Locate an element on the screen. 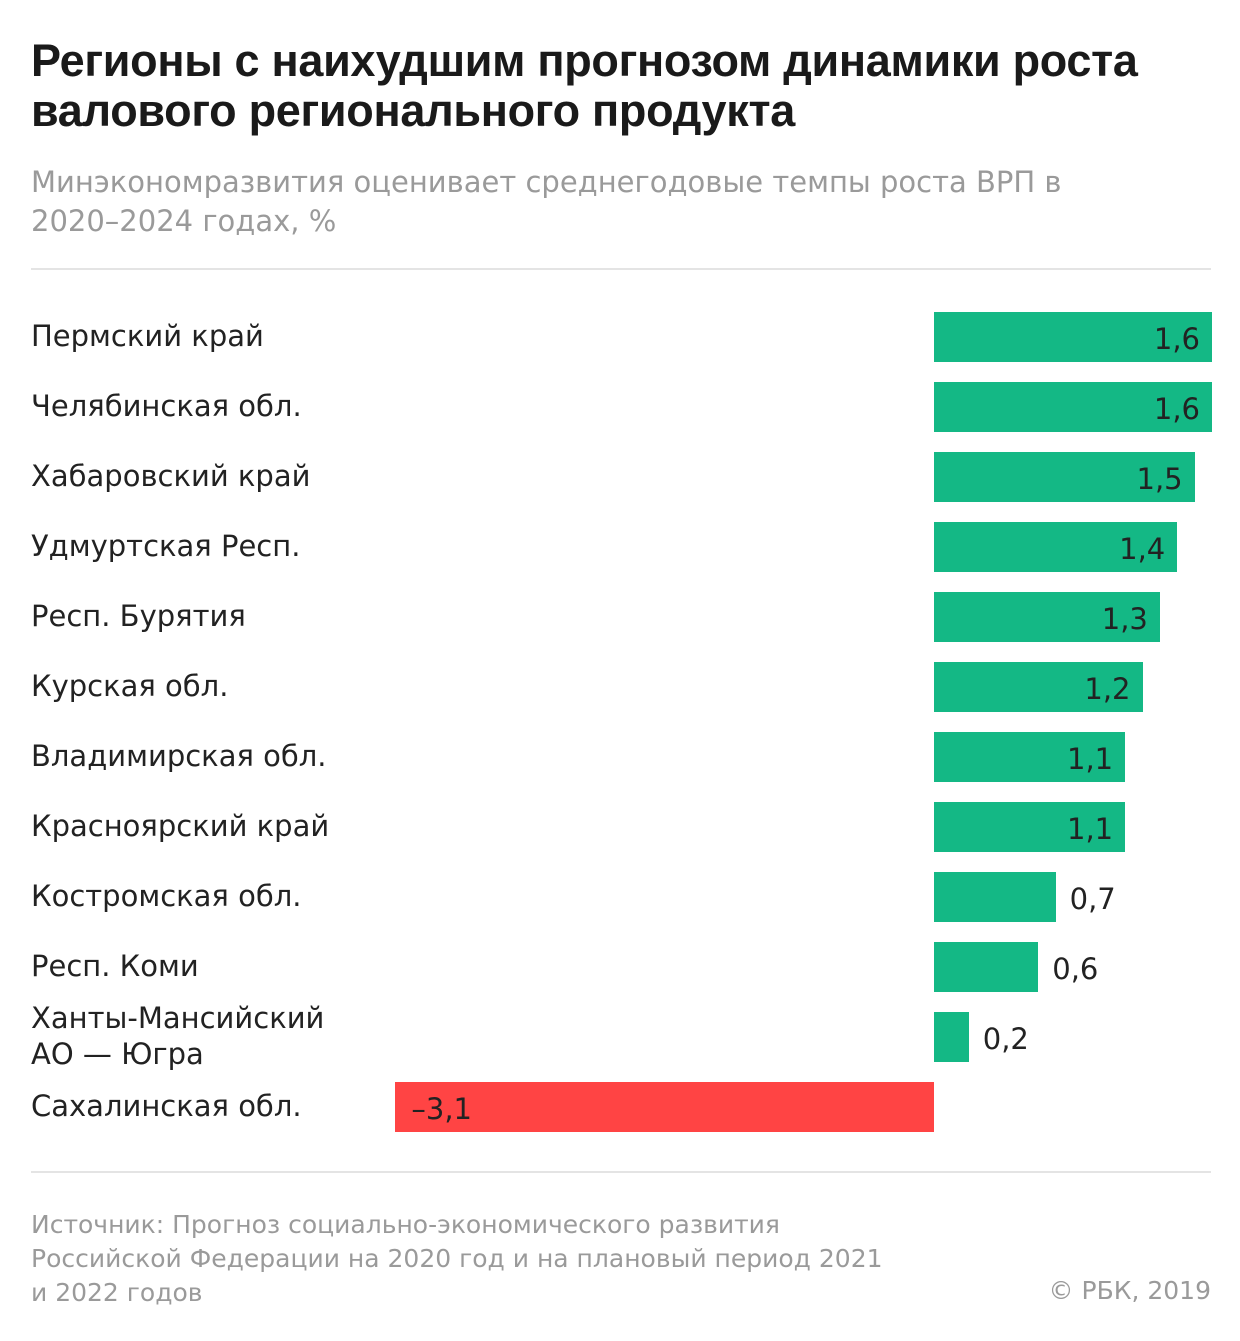 The width and height of the screenshot is (1240, 1341). value-label: 0,2 is located at coordinates (1005, 1039).